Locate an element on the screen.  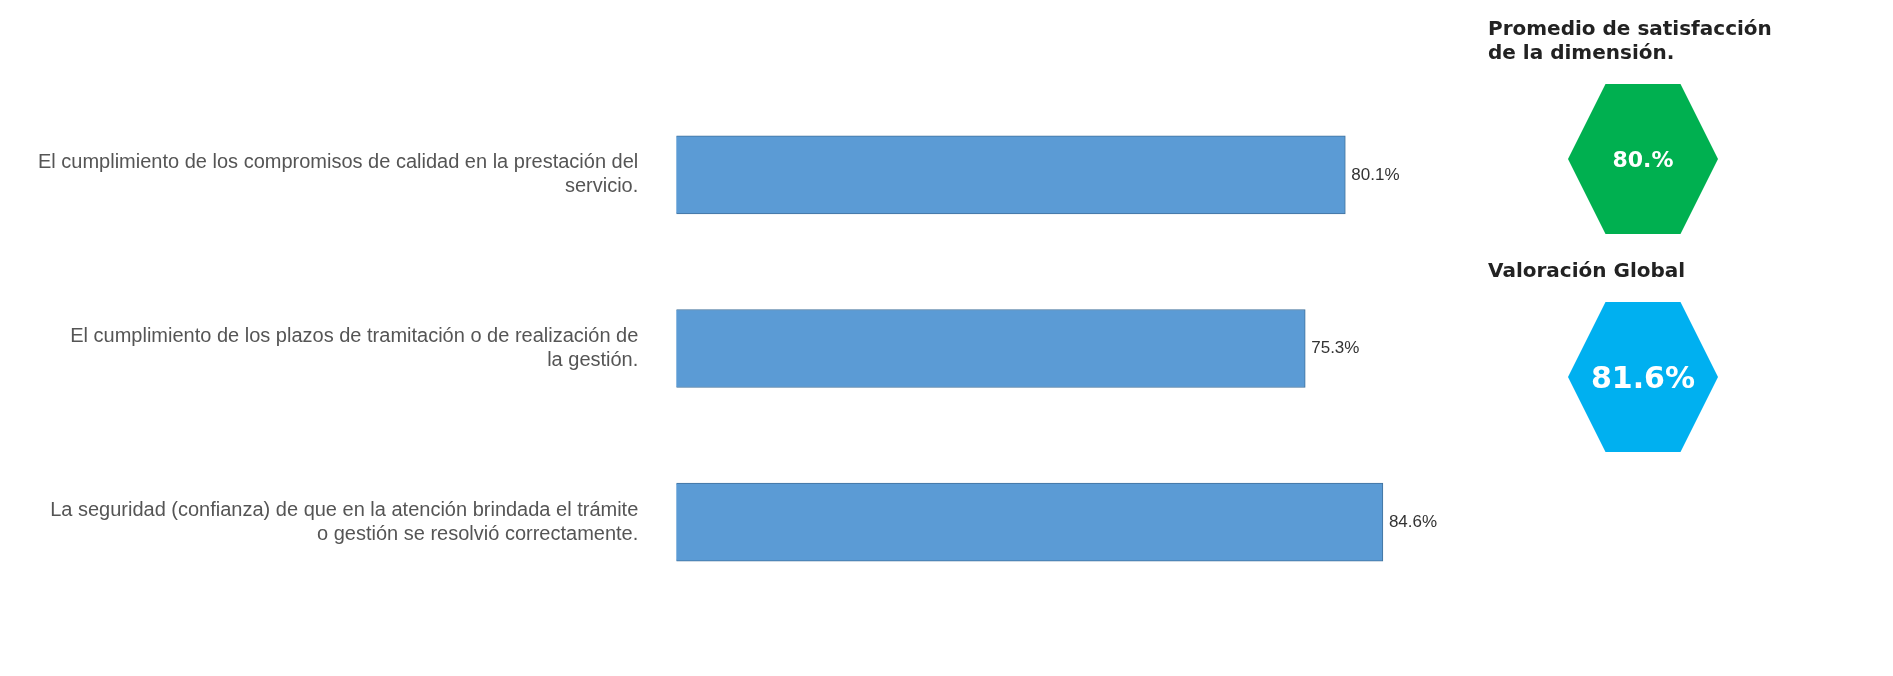
data-label: 75.3% is located at coordinates (1335, 348).